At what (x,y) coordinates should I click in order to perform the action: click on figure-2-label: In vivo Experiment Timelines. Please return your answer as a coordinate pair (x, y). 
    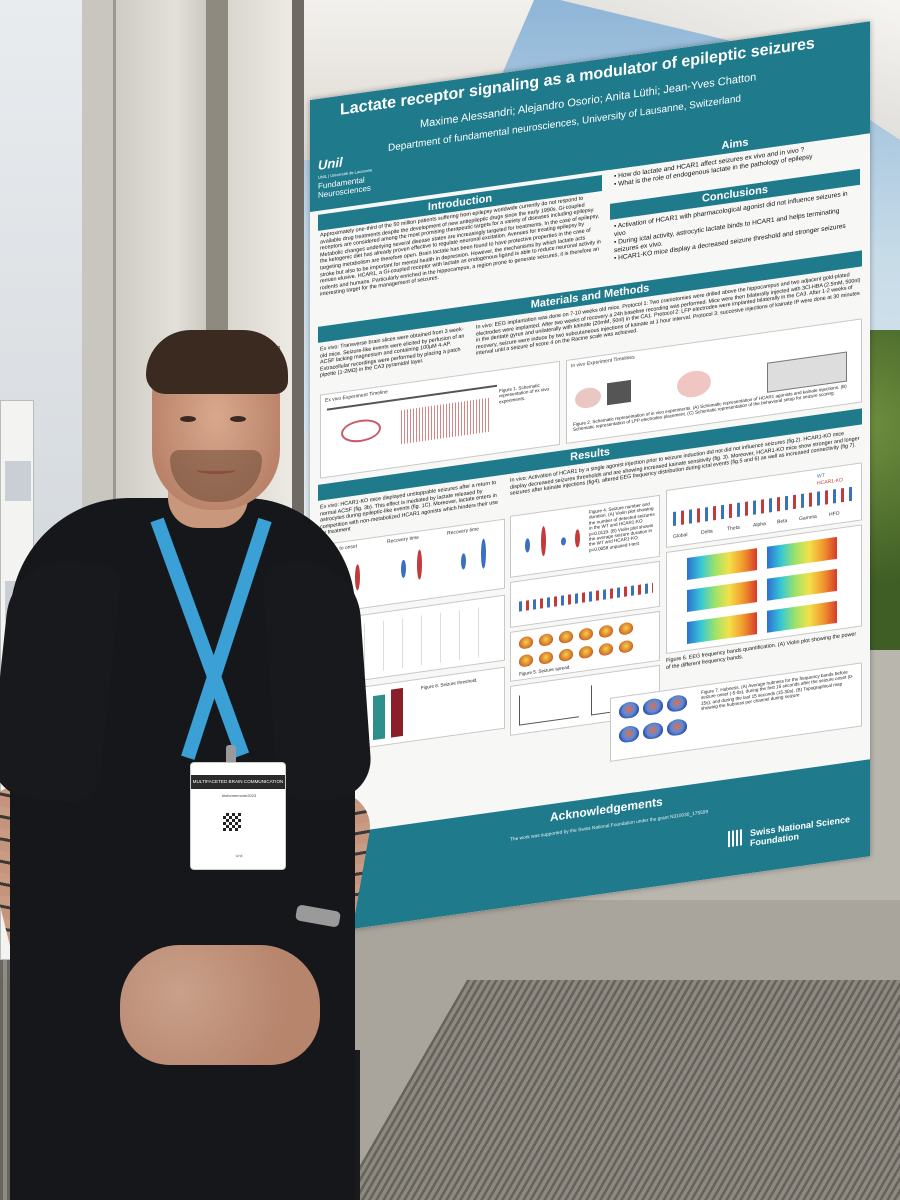
    Looking at the image, I should click on (603, 362).